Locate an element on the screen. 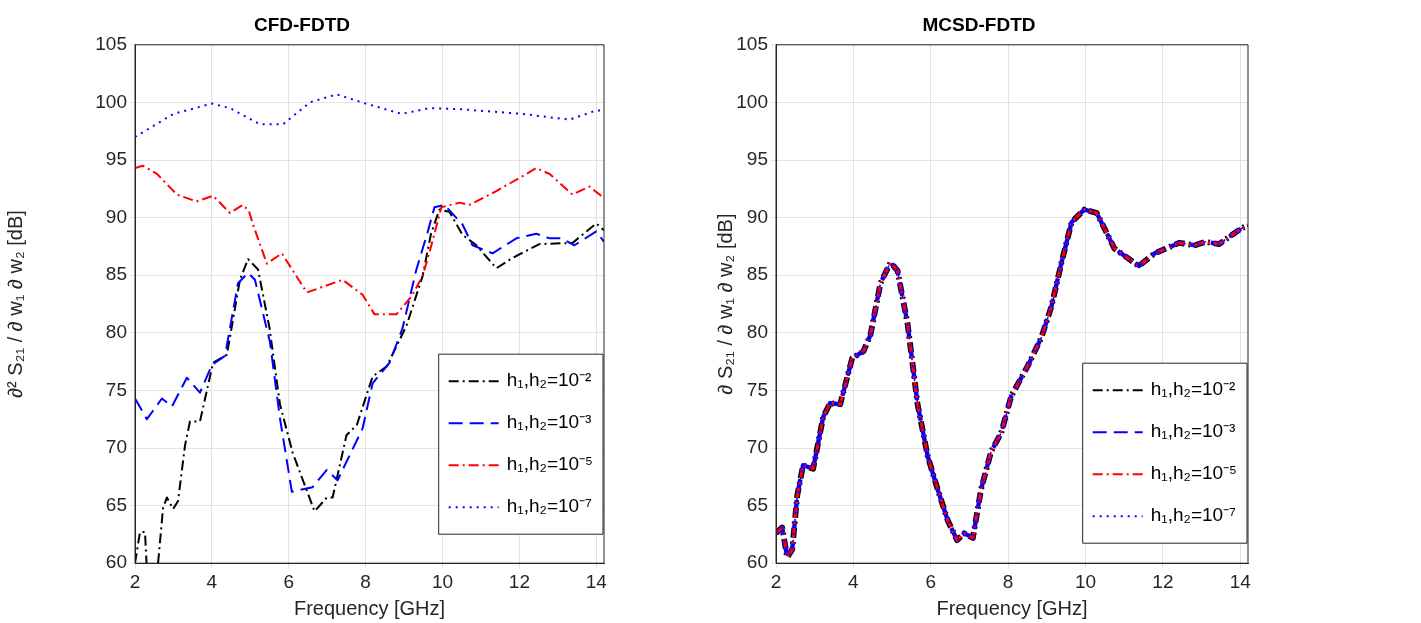 This screenshot has height=623, width=1421. chart-title: MCSD-FDTD is located at coordinates (979, 24).